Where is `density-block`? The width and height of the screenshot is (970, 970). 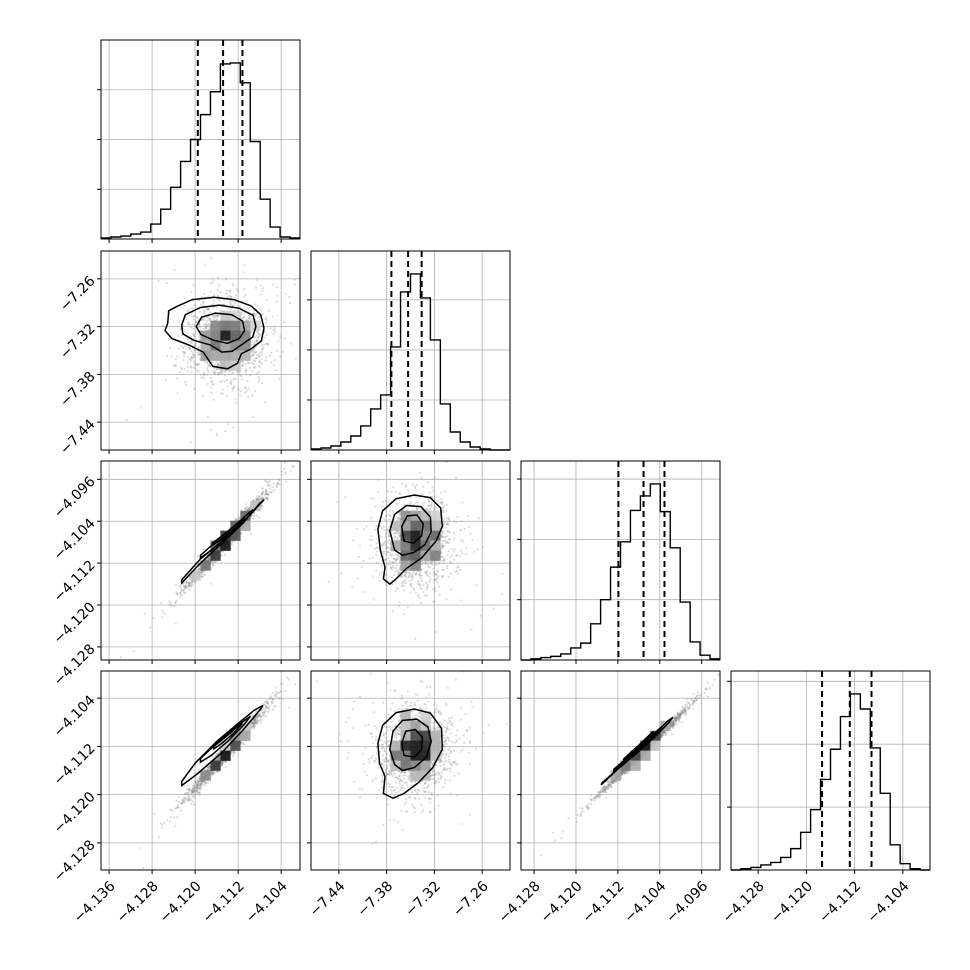 density-block is located at coordinates (225, 745).